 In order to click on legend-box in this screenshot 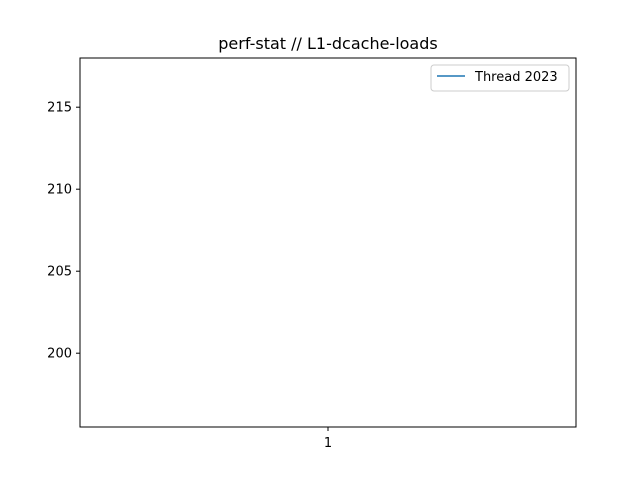, I will do `click(500, 78)`.